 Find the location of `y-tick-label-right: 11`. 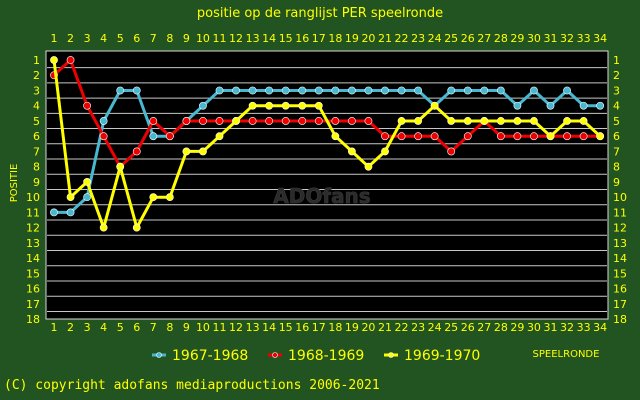

y-tick-label-right: 11 is located at coordinates (620, 212).